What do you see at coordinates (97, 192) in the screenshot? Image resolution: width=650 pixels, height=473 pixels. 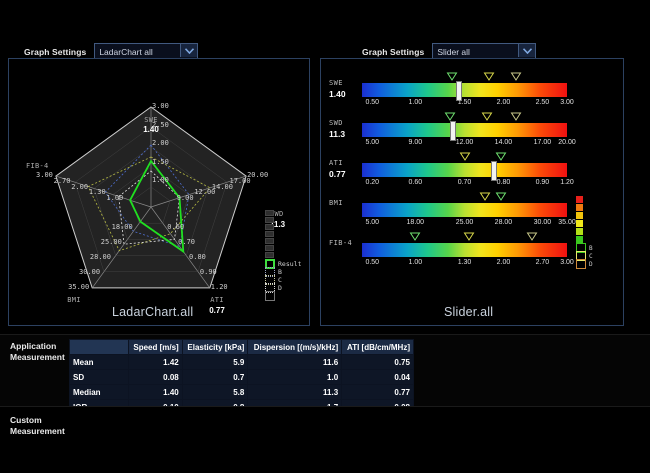 I see `radar-tick: 1.30` at bounding box center [97, 192].